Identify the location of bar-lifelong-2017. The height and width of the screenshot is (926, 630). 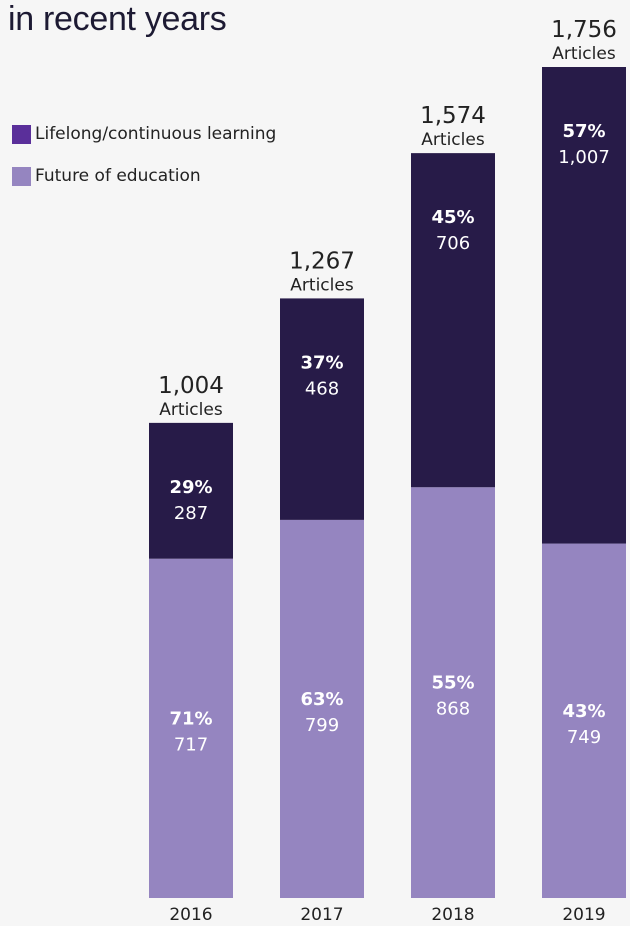
(322, 409).